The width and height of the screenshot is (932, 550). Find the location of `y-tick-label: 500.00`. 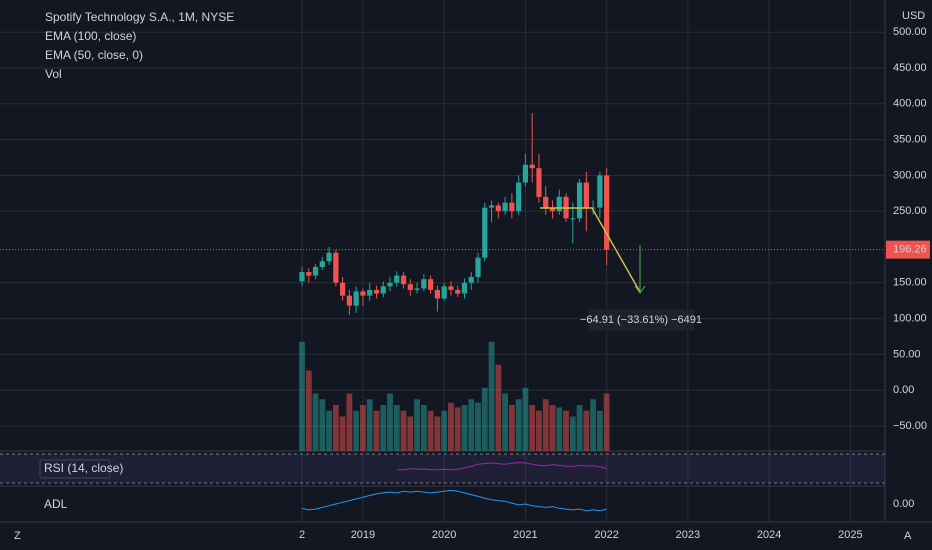

y-tick-label: 500.00 is located at coordinates (910, 32).